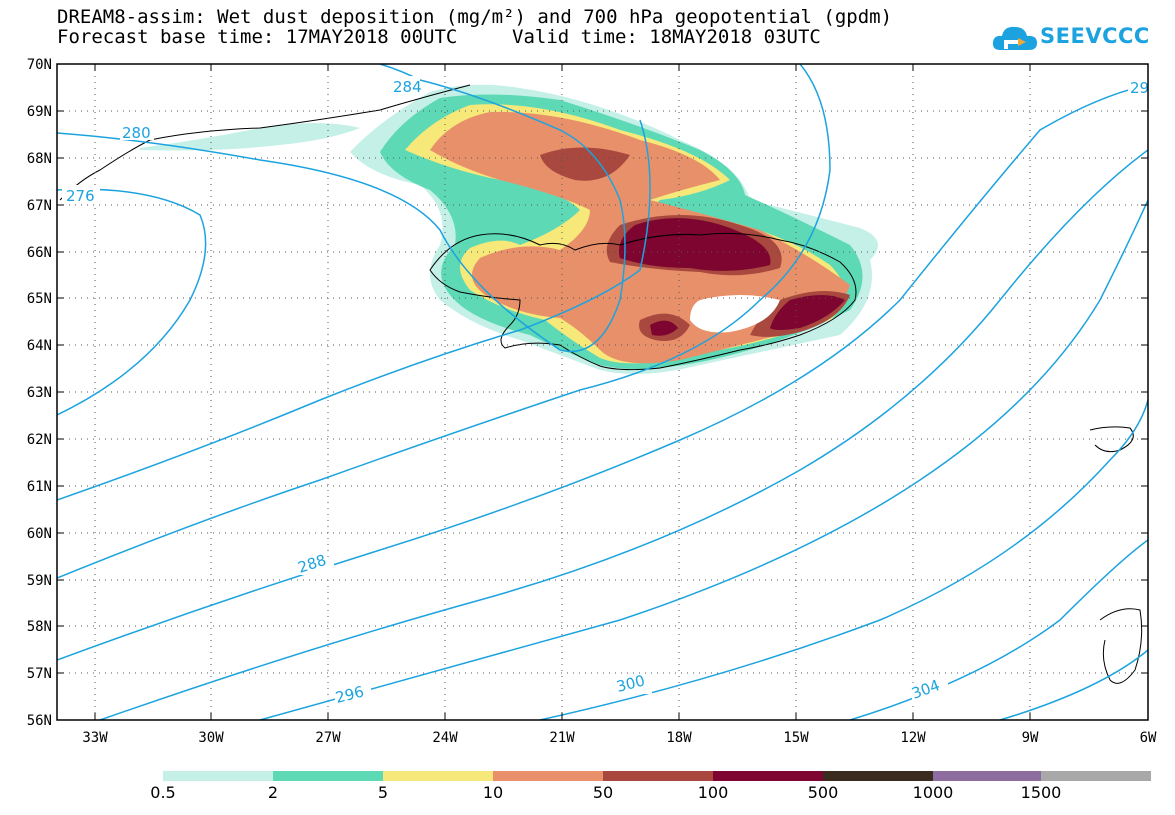 This screenshot has width=1175, height=815. I want to click on legend-tick-label: 5, so click(383, 792).